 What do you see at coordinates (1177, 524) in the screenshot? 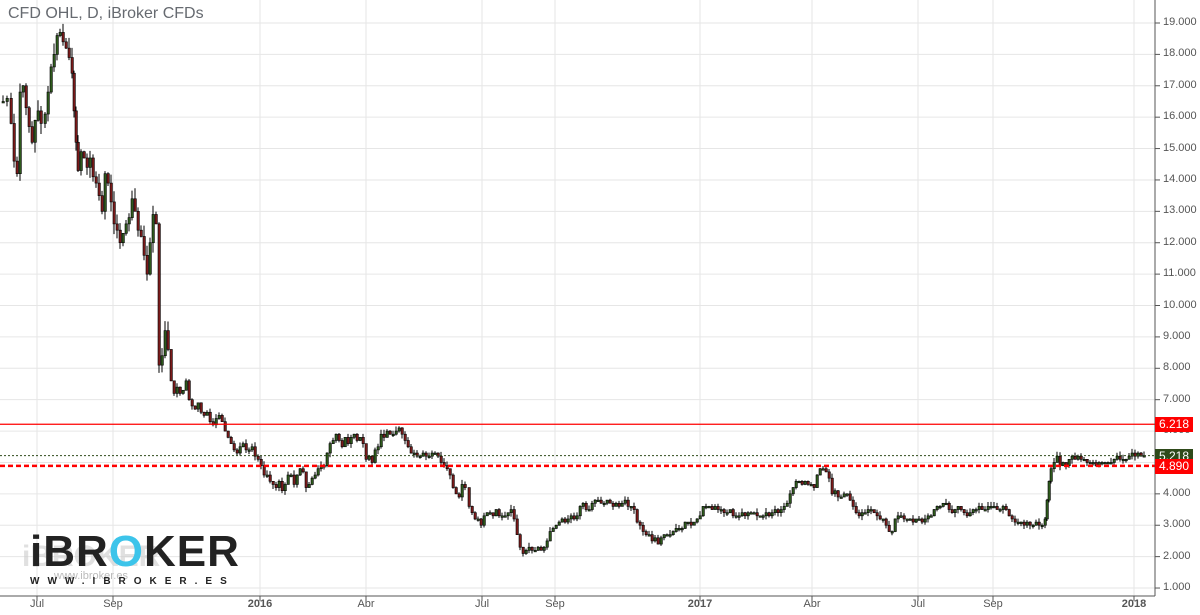
I see `y-tick-label: 3.000` at bounding box center [1177, 524].